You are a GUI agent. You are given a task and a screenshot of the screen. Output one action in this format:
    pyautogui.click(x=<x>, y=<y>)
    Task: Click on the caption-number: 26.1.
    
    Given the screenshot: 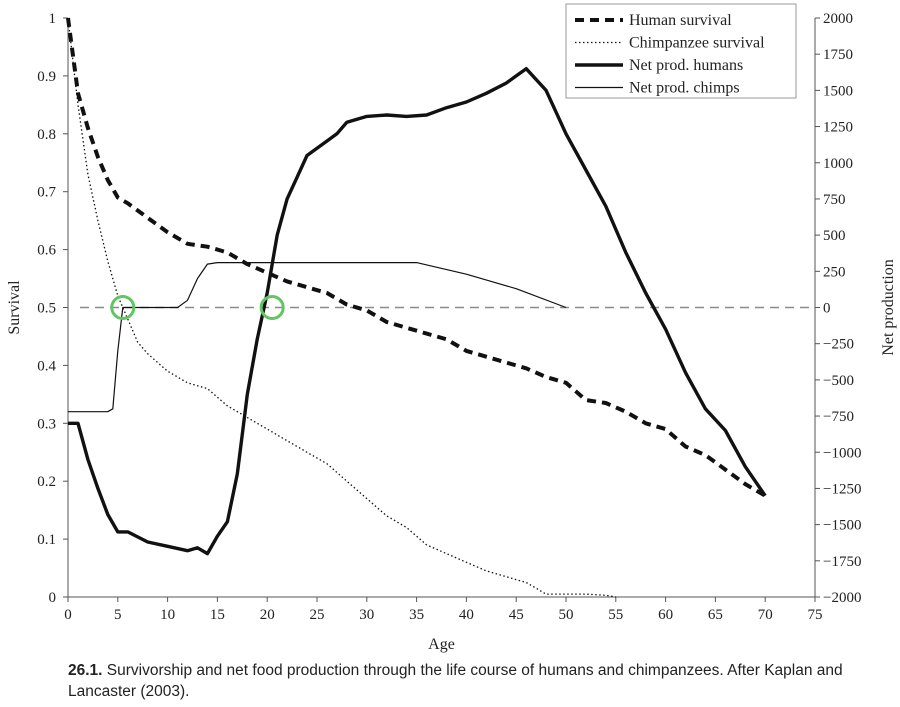 What is the action you would take?
    pyautogui.click(x=85, y=670)
    